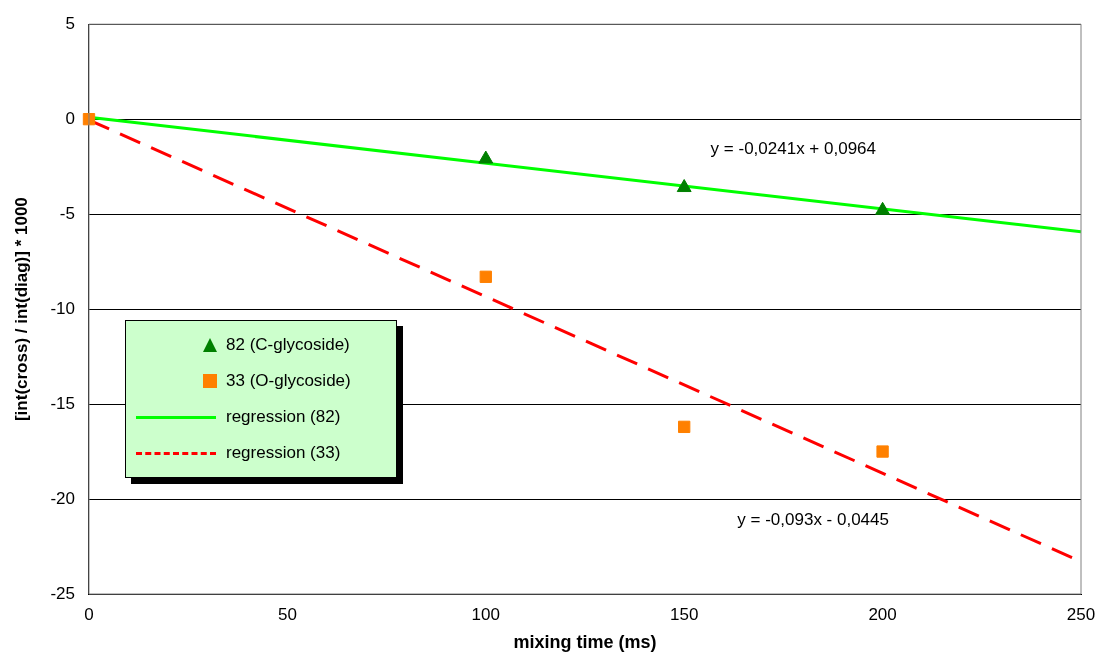 This screenshot has width=1099, height=664. What do you see at coordinates (485, 614) in the screenshot?
I see `x-tick-label: 100` at bounding box center [485, 614].